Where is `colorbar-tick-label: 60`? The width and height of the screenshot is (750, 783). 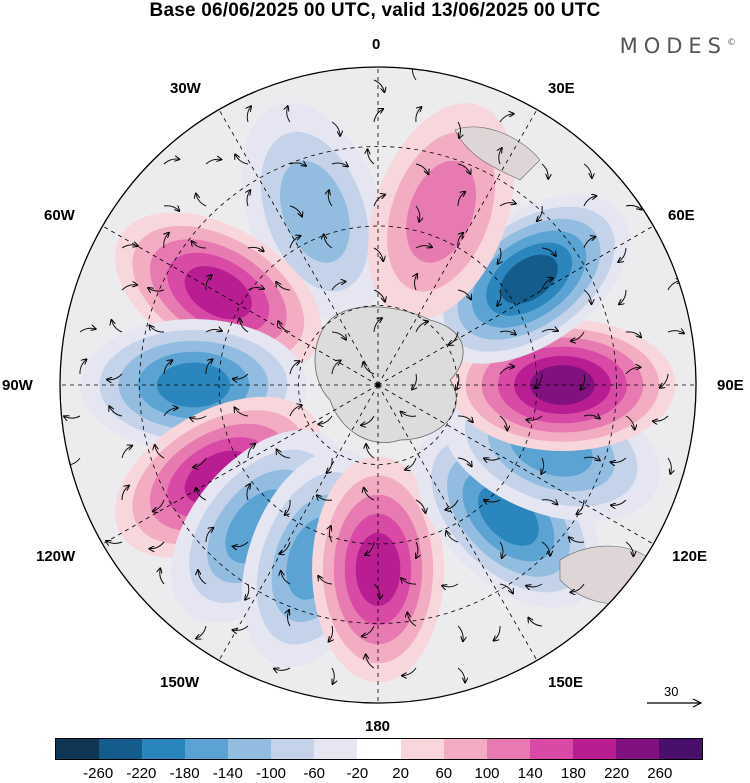 colorbar-tick-label: 60 is located at coordinates (444, 773).